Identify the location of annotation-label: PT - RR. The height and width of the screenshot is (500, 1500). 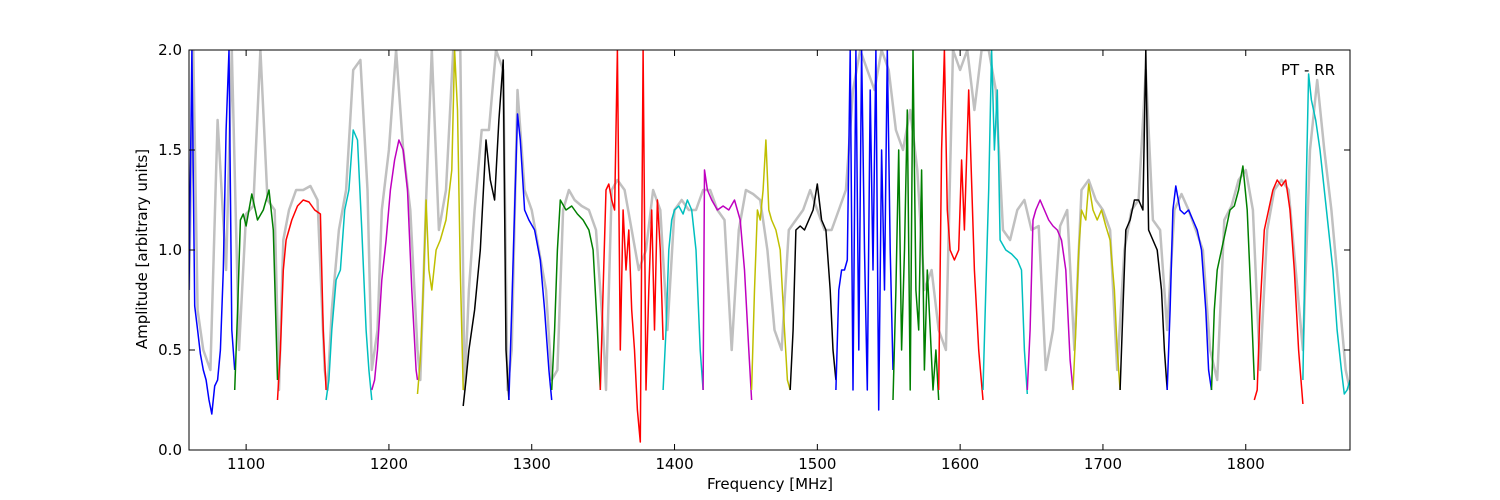
(1308, 70).